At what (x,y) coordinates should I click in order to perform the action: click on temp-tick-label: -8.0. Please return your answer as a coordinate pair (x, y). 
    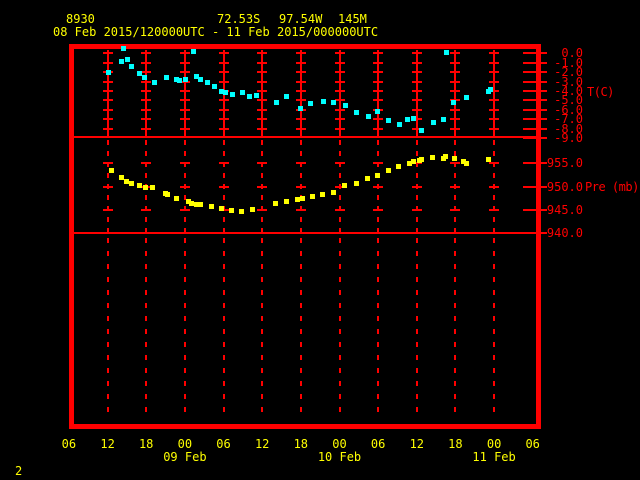
    Looking at the image, I should click on (568, 128).